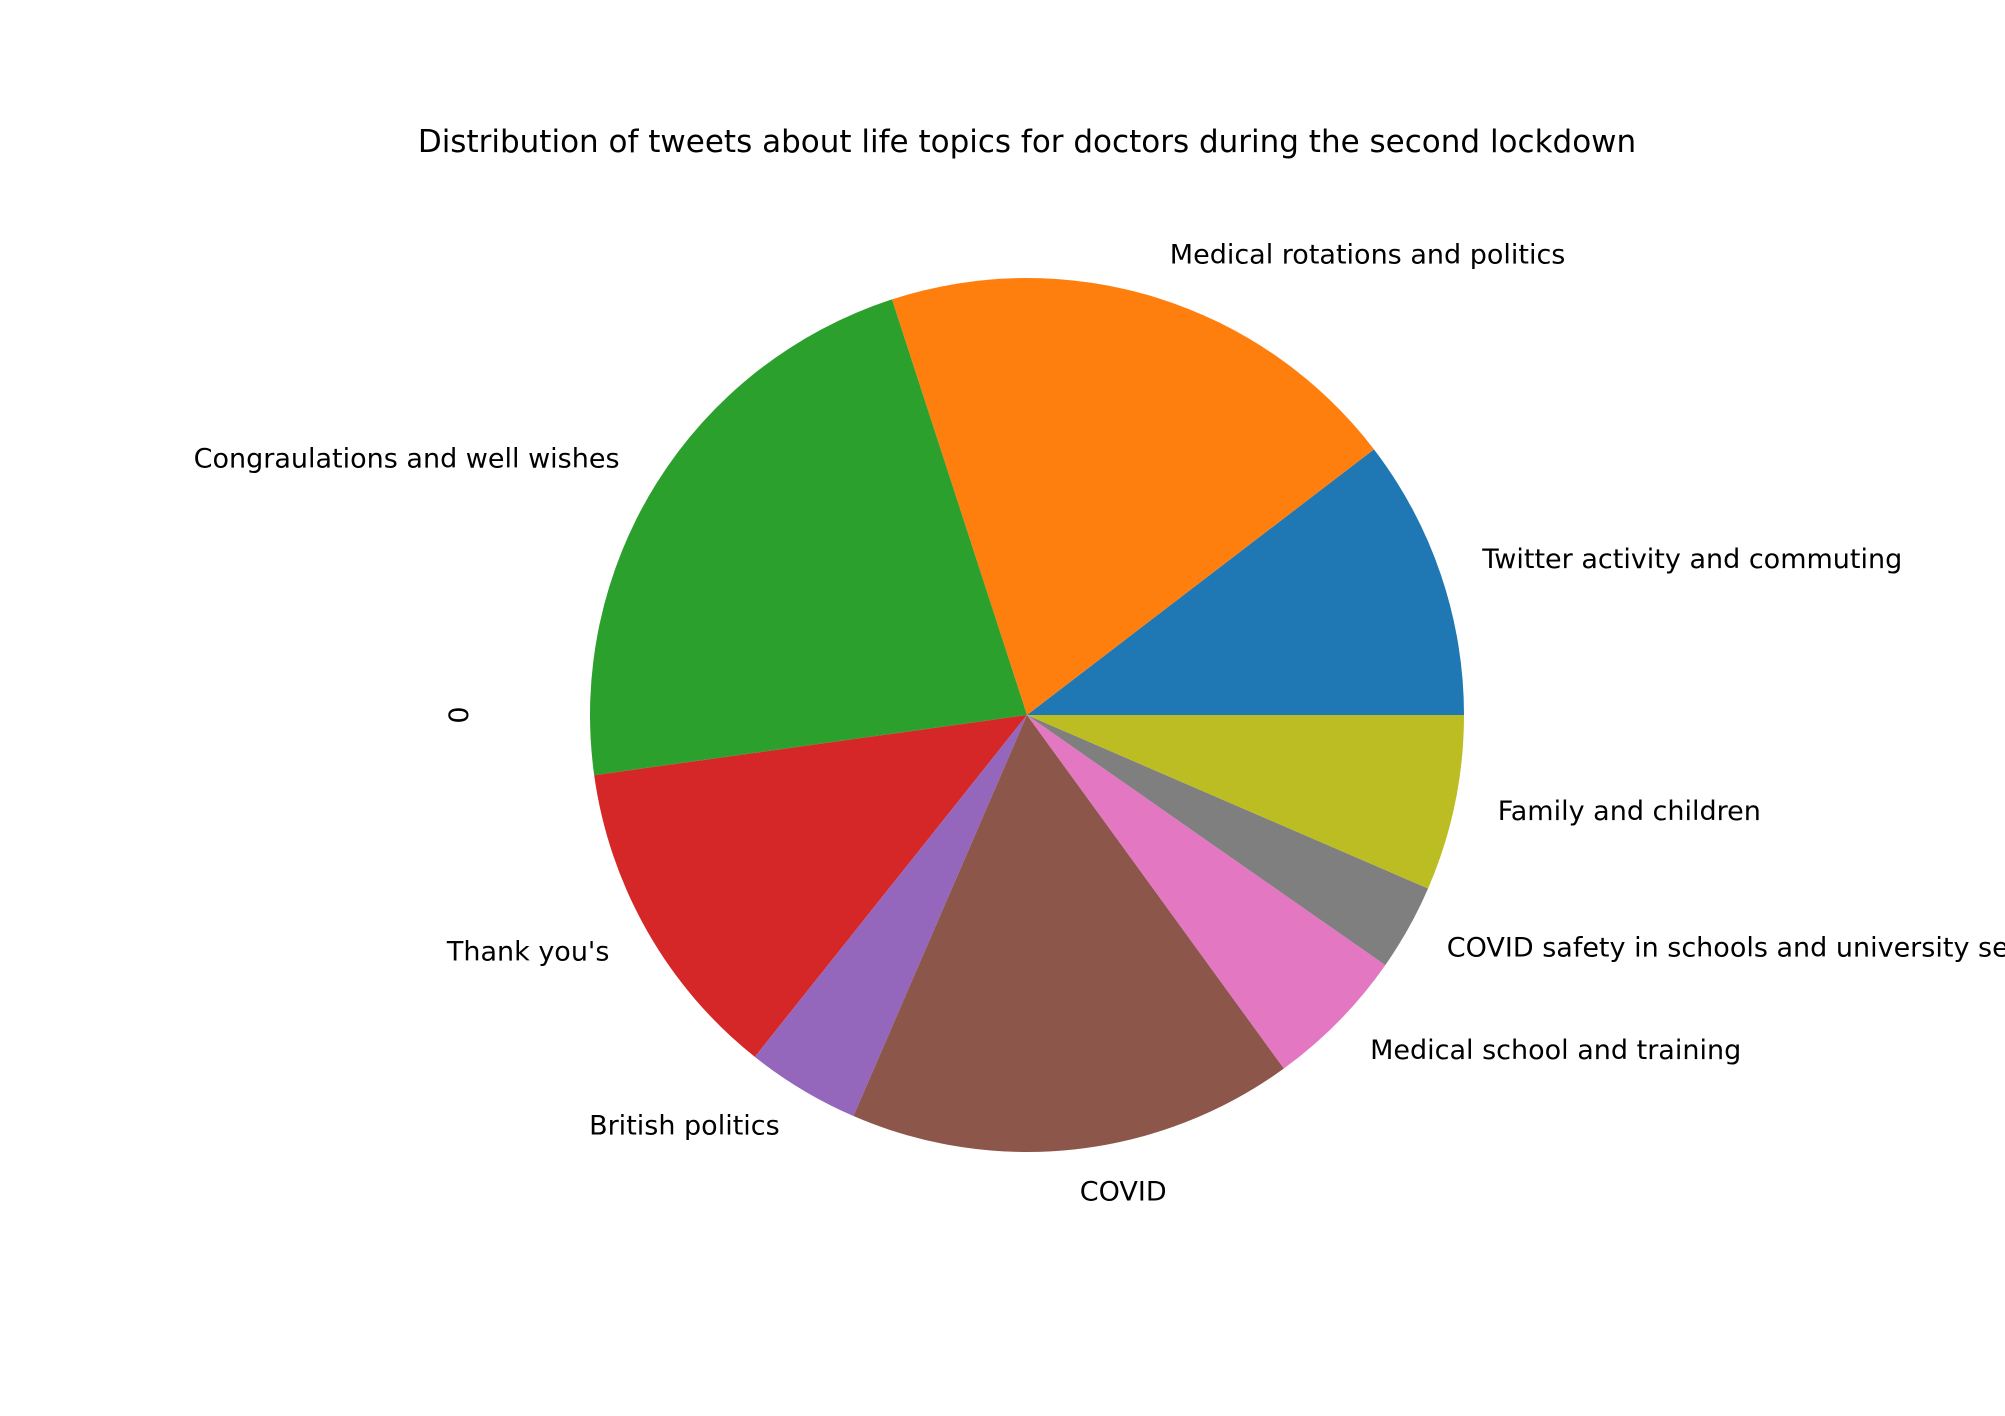  I want to click on pie-slice-medical-school-and-training, so click(1206, 892).